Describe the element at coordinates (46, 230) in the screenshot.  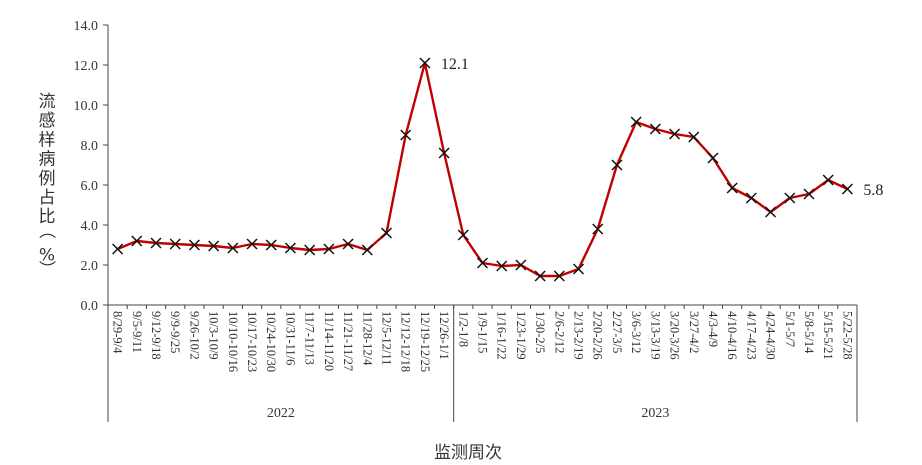
I see `y-axis-label-char: （` at that location.